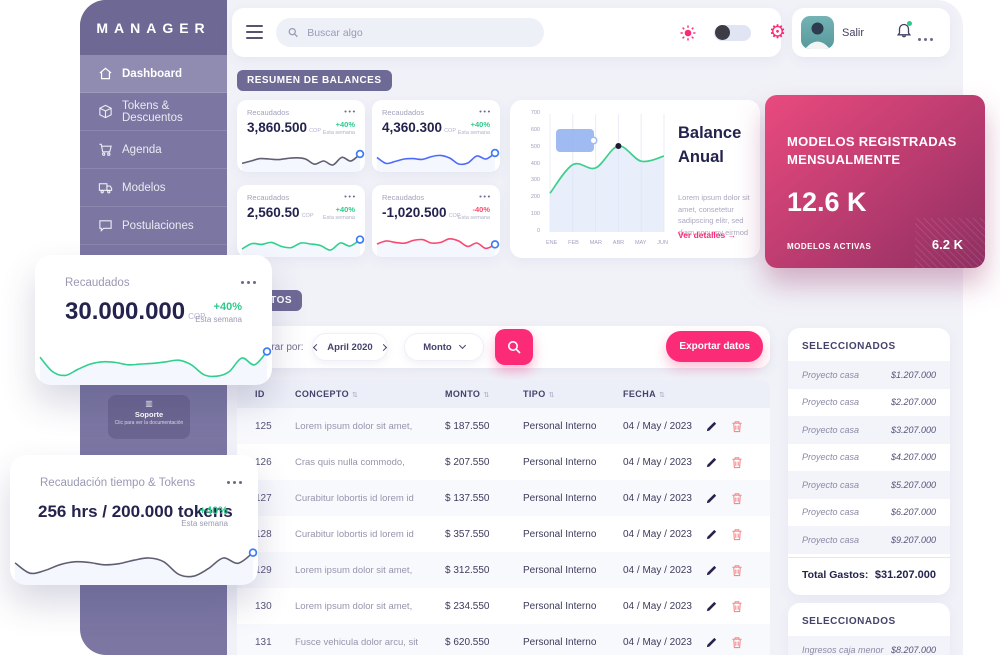  What do you see at coordinates (710, 145) in the screenshot?
I see `balance-title: Balance Anual` at bounding box center [710, 145].